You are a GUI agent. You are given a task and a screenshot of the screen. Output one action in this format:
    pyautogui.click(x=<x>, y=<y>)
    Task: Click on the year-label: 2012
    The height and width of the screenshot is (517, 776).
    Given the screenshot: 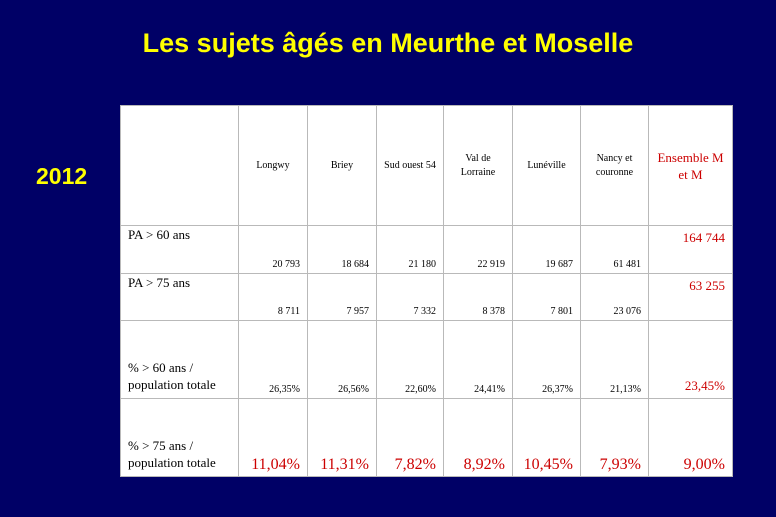 What is the action you would take?
    pyautogui.click(x=62, y=176)
    